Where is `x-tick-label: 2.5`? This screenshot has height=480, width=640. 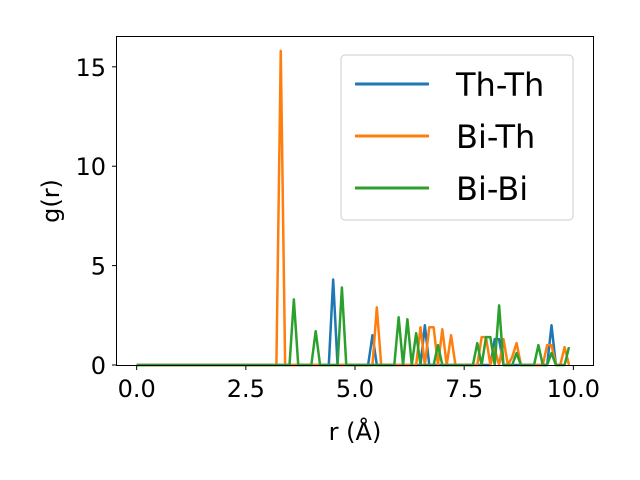 x-tick-label: 2.5 is located at coordinates (246, 389).